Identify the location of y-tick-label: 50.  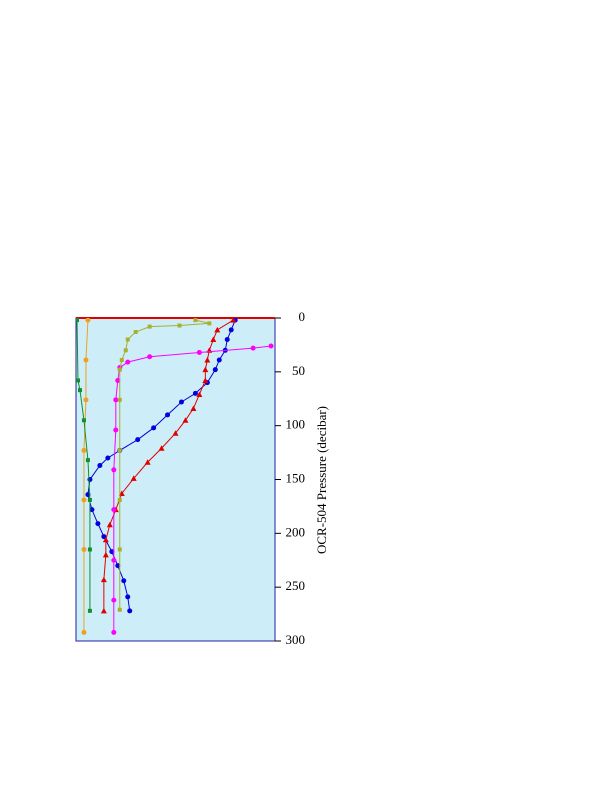
(298, 370).